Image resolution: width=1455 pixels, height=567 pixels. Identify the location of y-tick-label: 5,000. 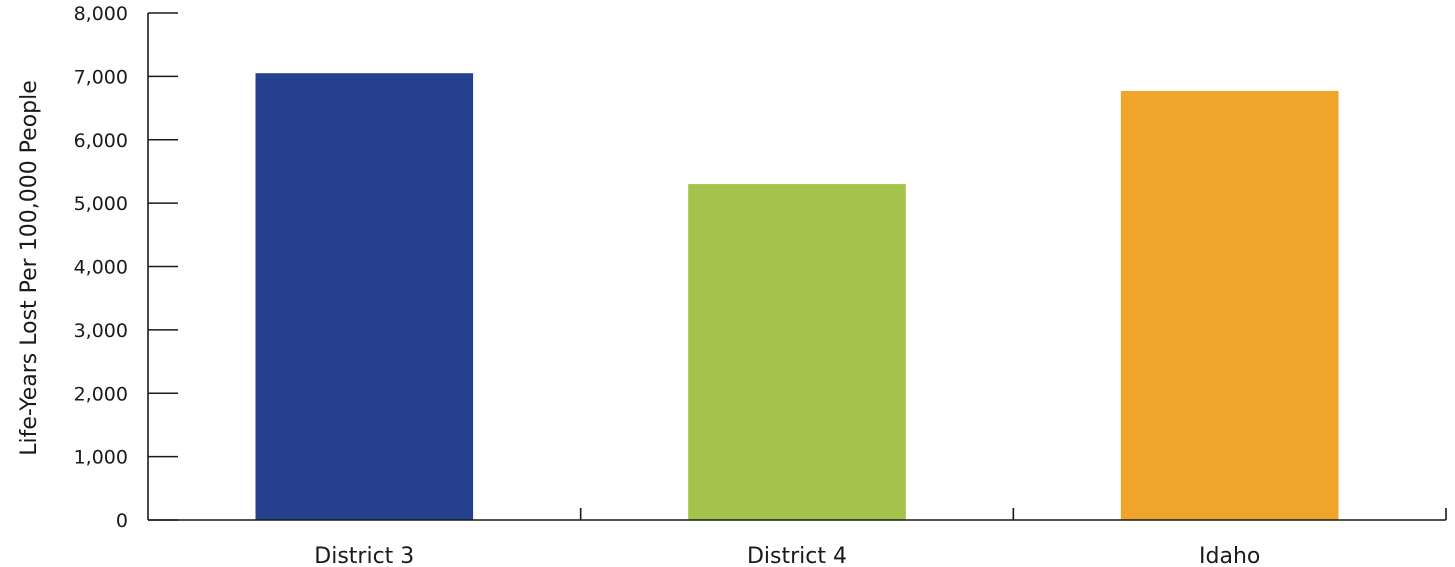
(101, 204).